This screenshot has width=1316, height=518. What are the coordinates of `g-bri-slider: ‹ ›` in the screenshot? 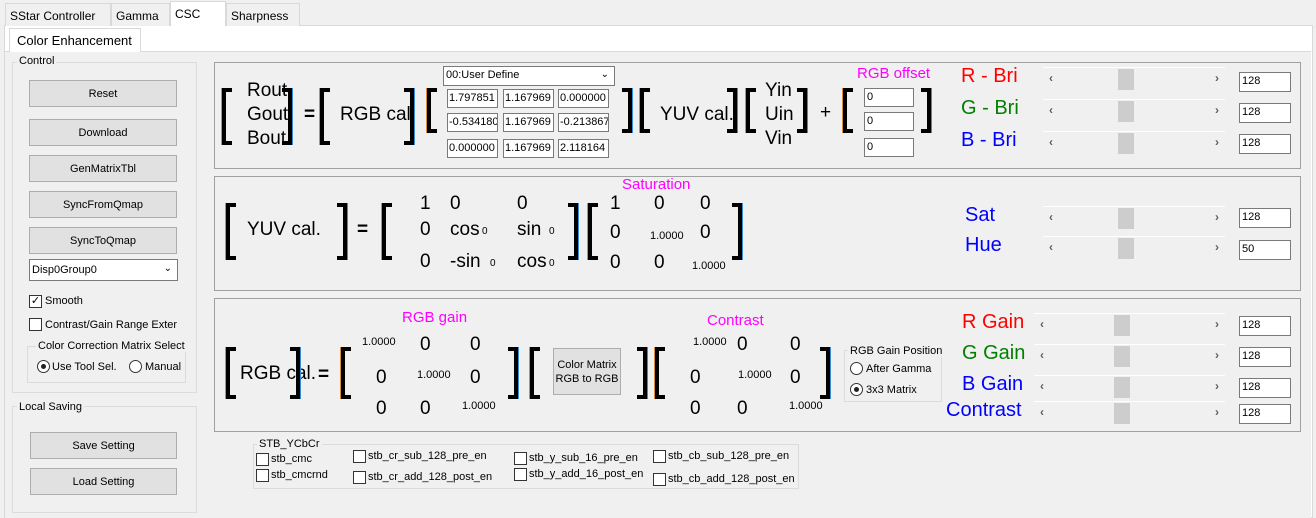 It's located at (1134, 110).